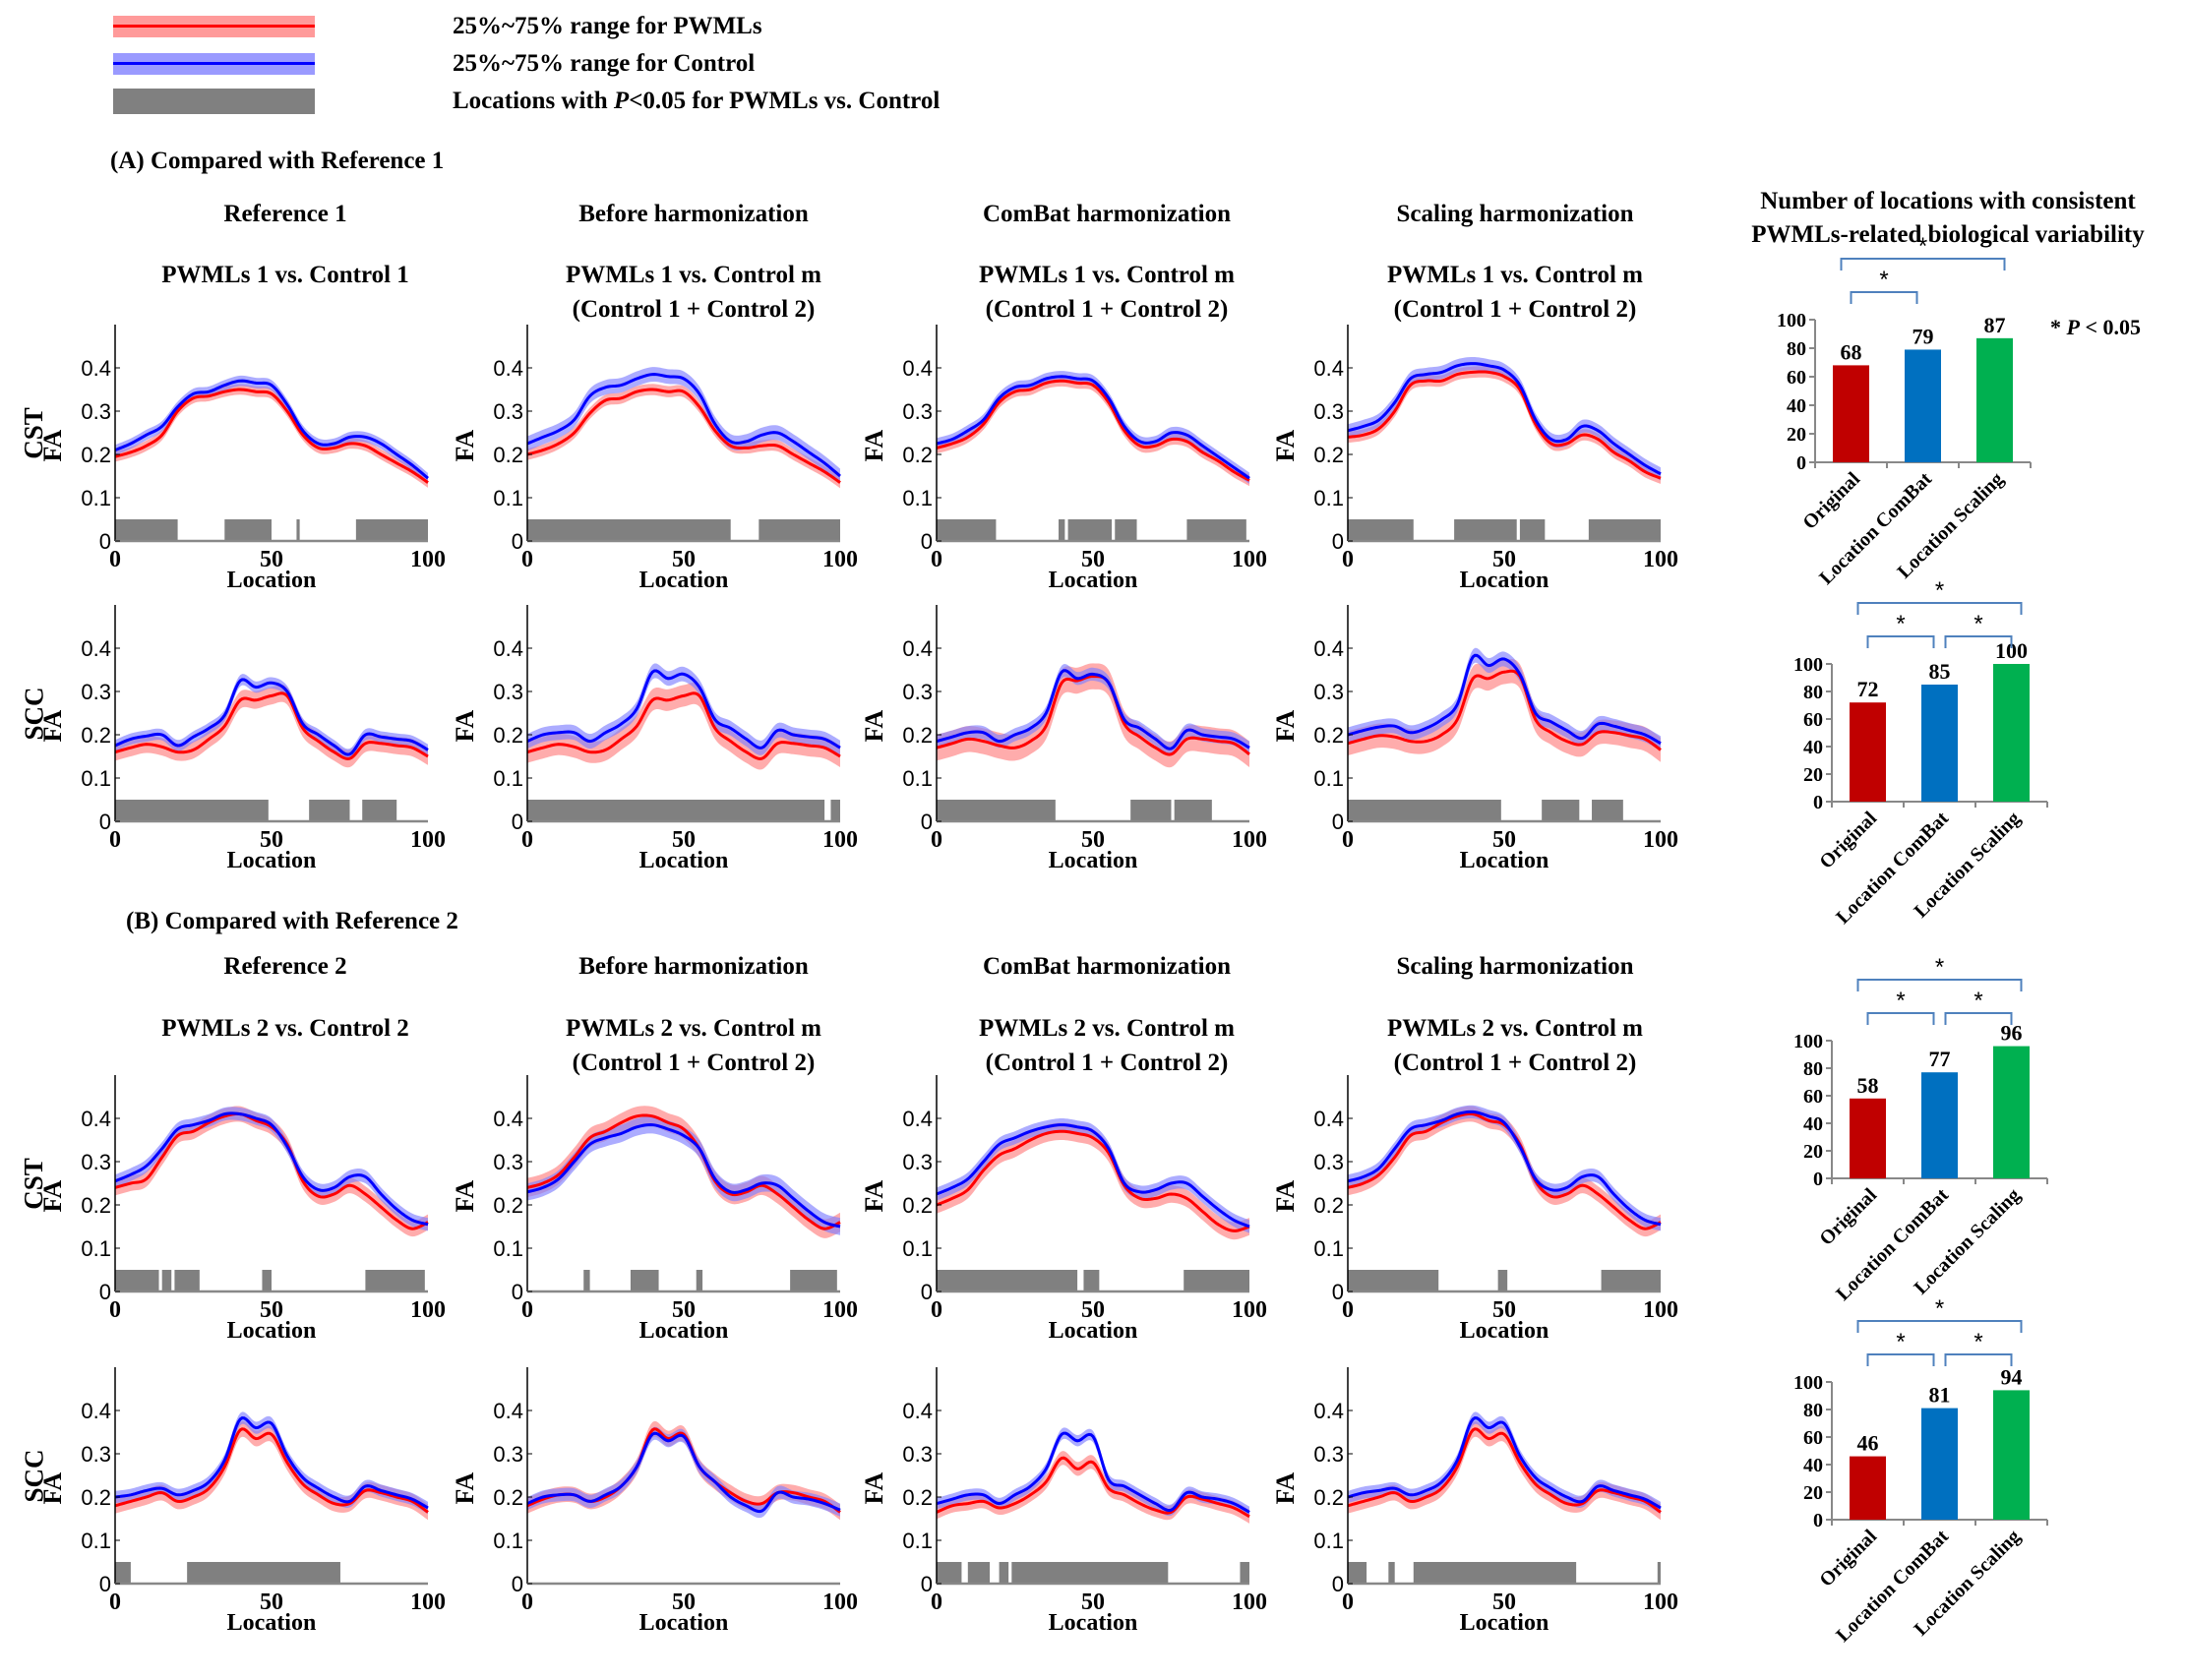 This screenshot has height=1680, width=2186. I want to click on line-chart-B-SCC-before: 0 0.1 0.2 0.3 0.4 0 50 100 Location FA, so click(654, 1501).